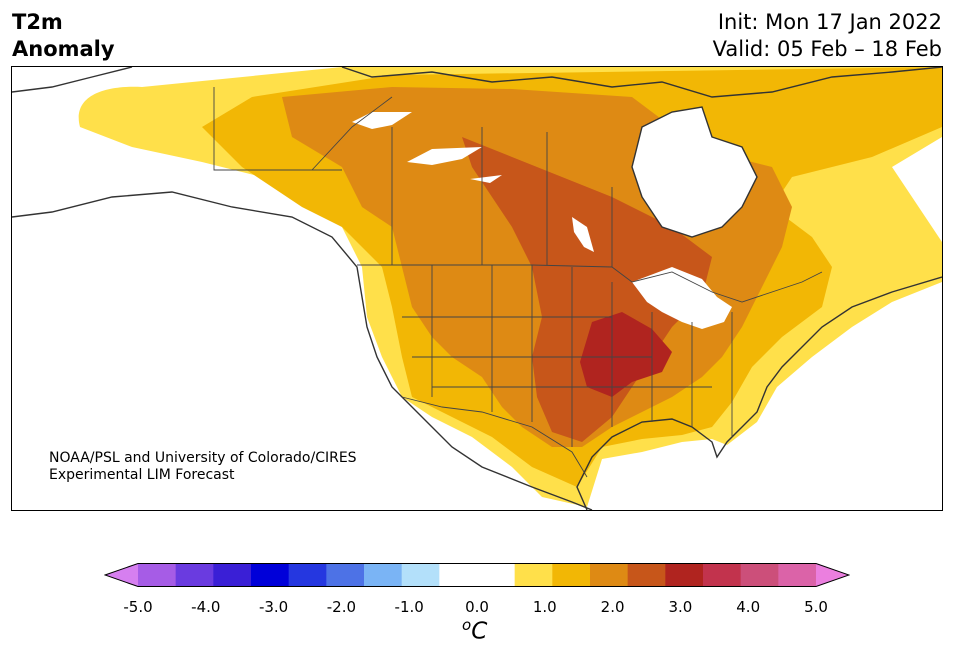 The image size is (953, 655). What do you see at coordinates (626, 354) in the screenshot?
I see `anomaly-level-2.5` at bounding box center [626, 354].